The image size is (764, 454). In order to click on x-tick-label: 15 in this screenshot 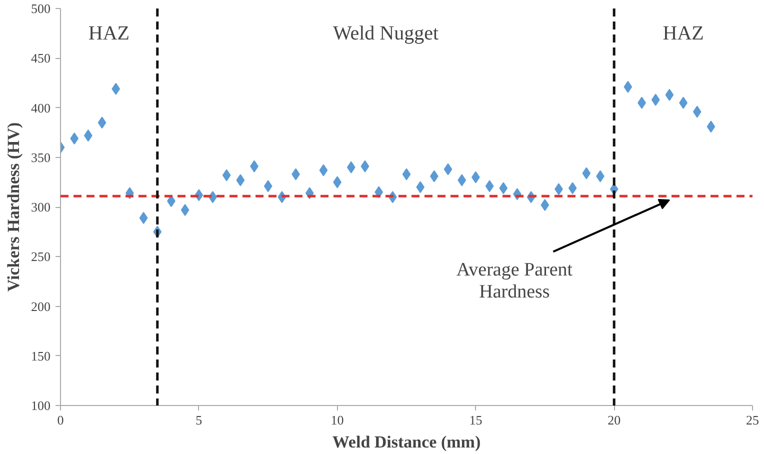, I will do `click(475, 420)`.